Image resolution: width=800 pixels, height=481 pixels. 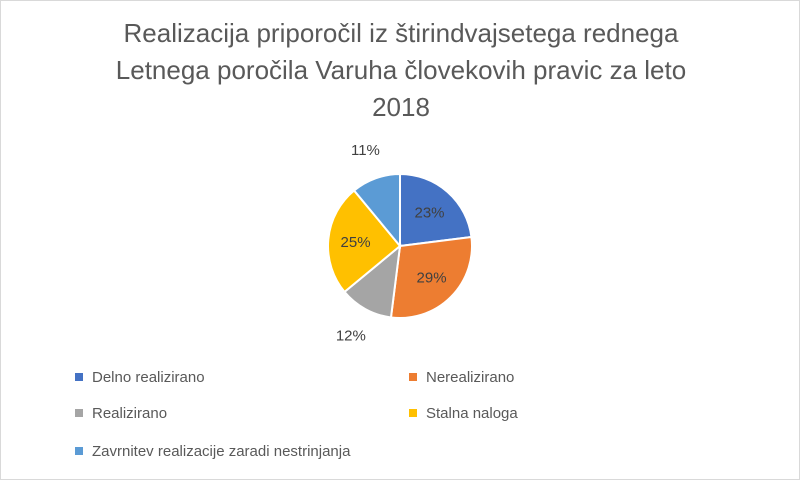 I want to click on data-label: 12%, so click(x=351, y=335).